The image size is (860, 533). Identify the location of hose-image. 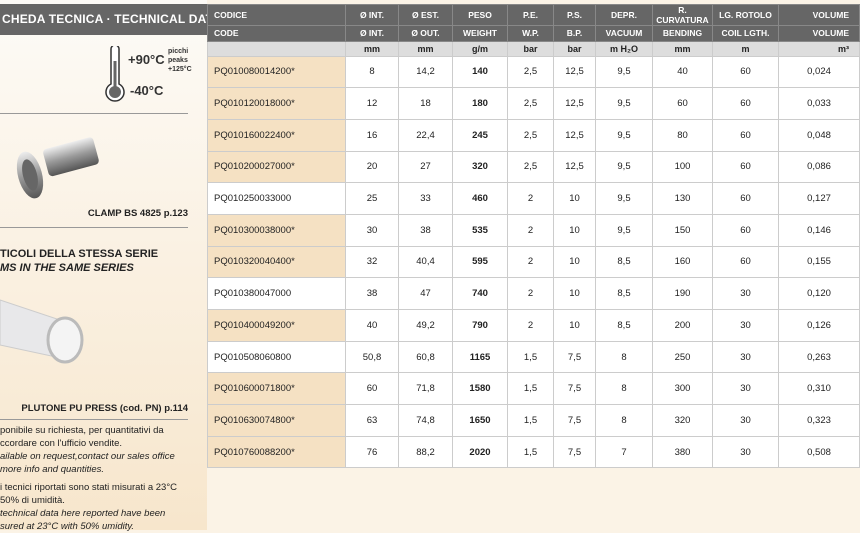
(42, 331).